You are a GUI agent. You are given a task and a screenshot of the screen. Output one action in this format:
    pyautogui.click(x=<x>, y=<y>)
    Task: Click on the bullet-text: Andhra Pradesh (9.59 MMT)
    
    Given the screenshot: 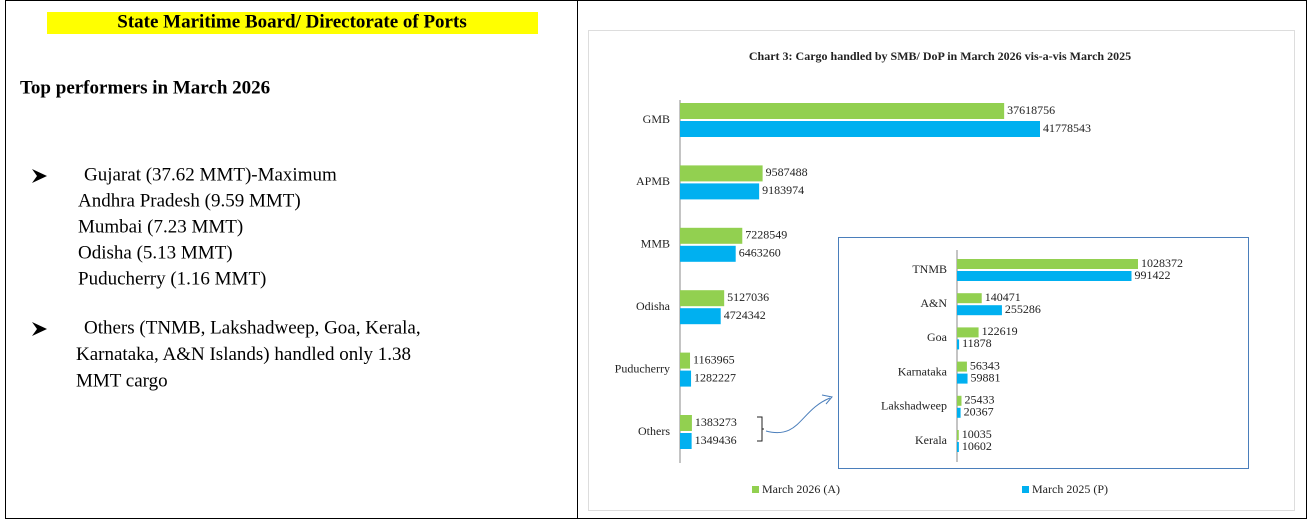 What is the action you would take?
    pyautogui.click(x=189, y=200)
    